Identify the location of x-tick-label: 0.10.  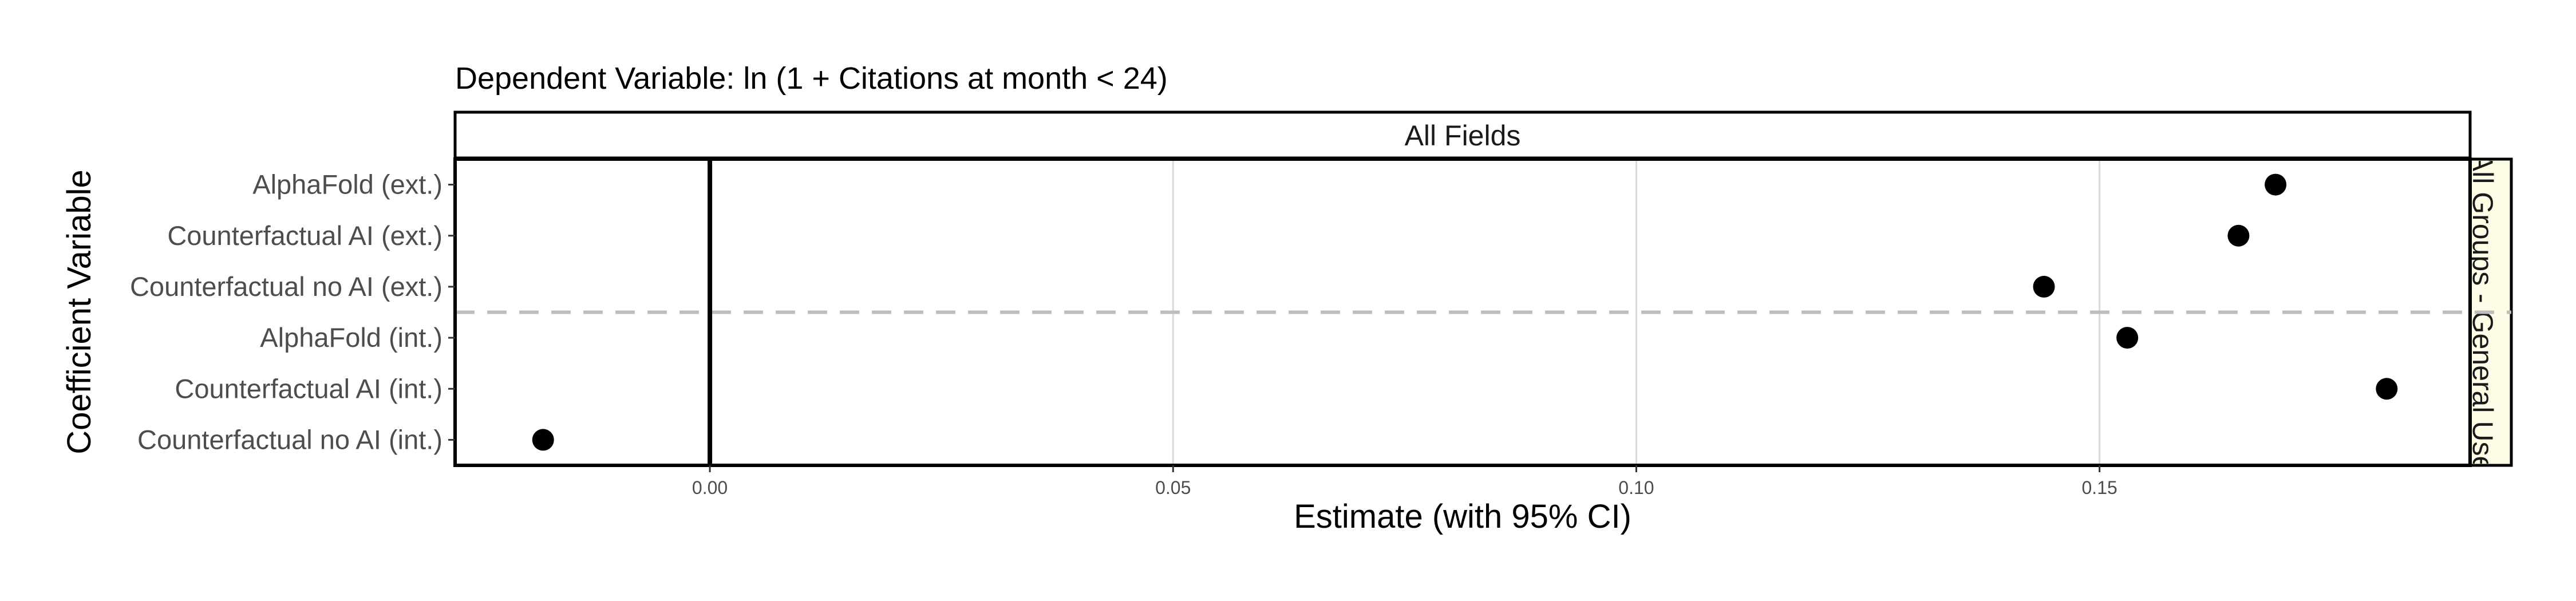
(1636, 488).